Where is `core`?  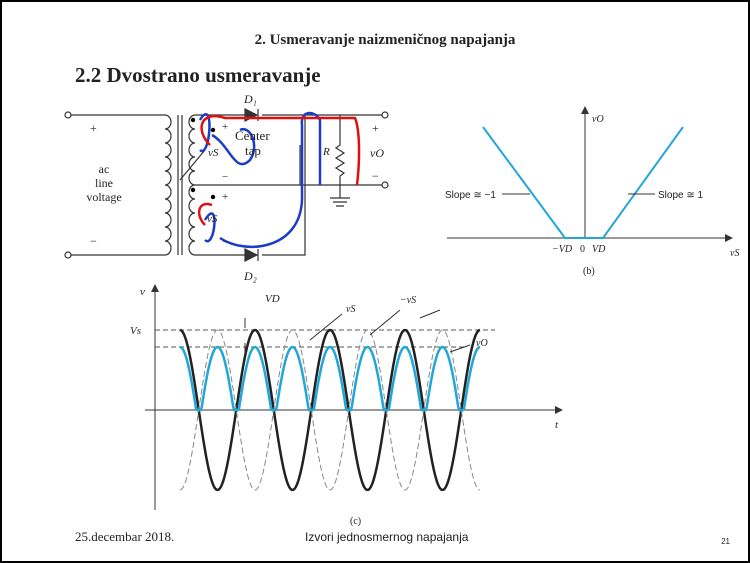 core is located at coordinates (180, 185).